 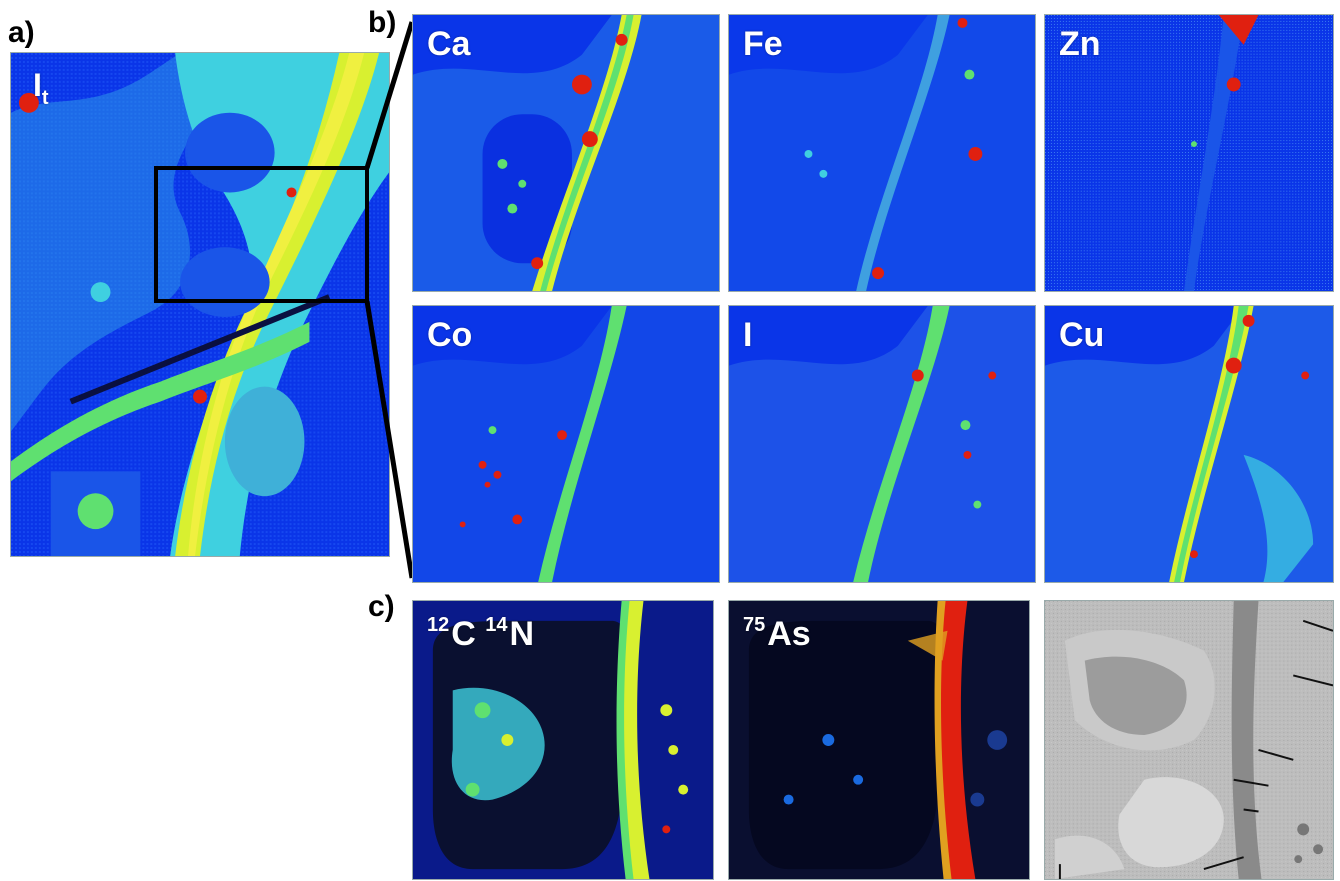 I want to click on panel-letter-b: b), so click(x=382, y=22).